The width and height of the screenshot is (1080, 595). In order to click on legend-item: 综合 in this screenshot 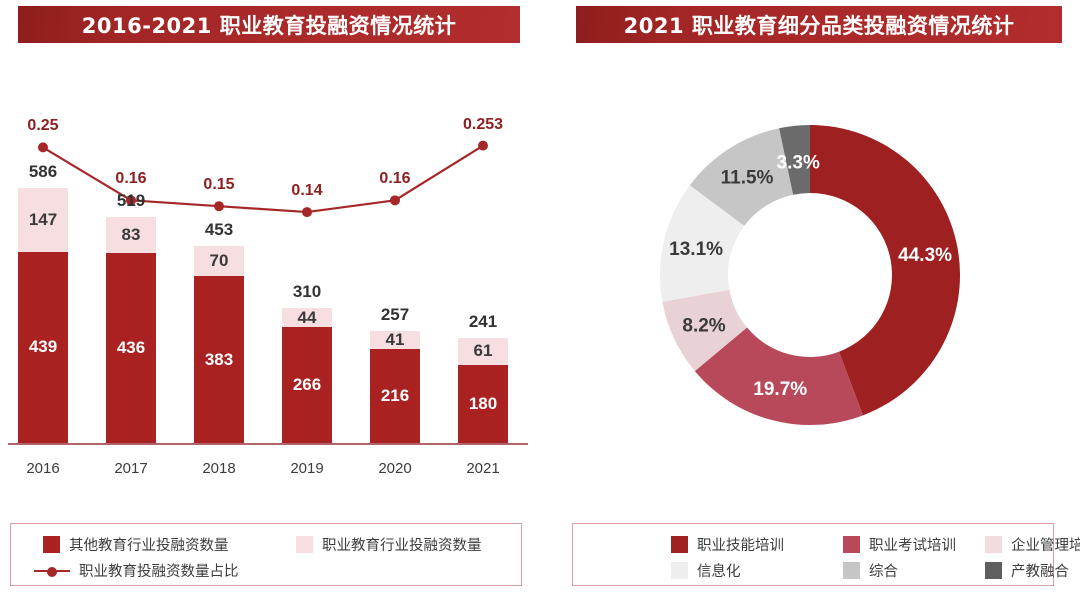, I will do `click(870, 570)`.